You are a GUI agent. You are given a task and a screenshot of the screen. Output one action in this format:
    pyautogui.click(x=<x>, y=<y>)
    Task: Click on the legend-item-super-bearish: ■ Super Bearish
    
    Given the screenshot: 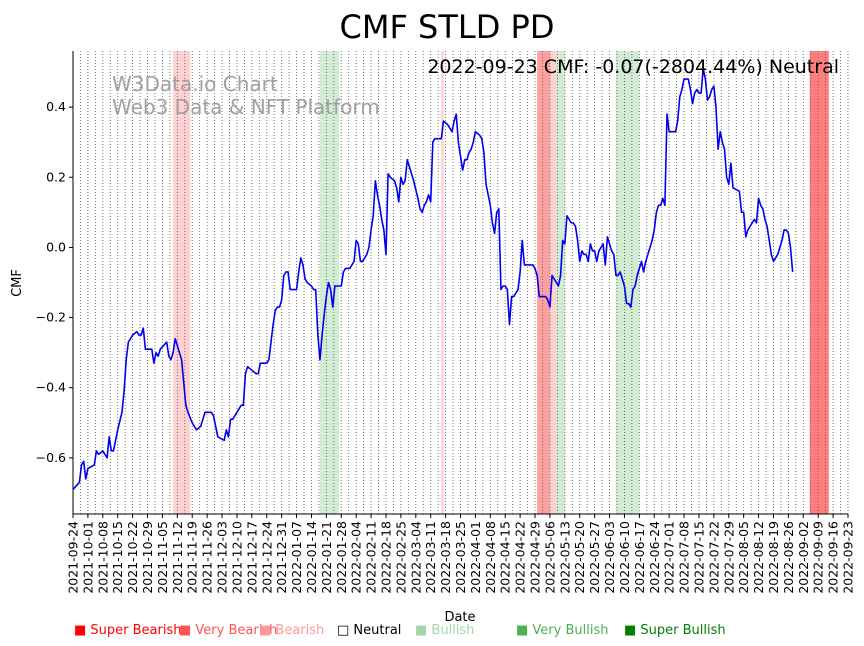 What is the action you would take?
    pyautogui.click(x=128, y=630)
    